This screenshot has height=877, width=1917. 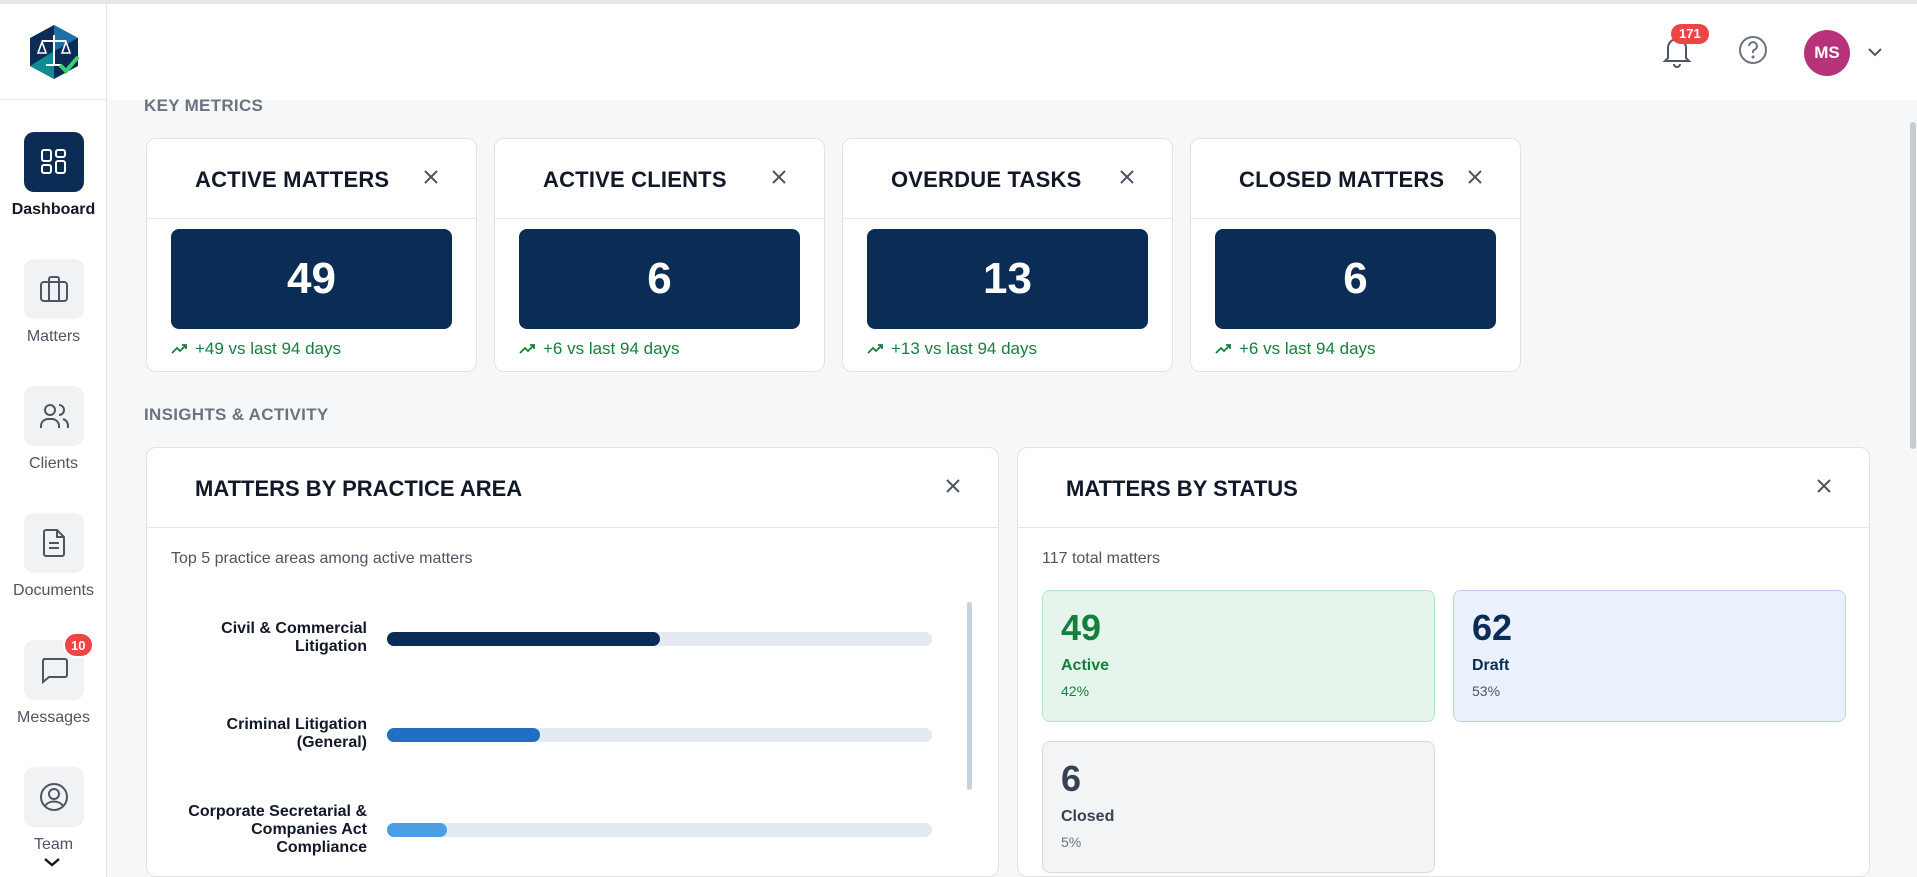 What do you see at coordinates (53, 289) in the screenshot?
I see `briefcase-icon` at bounding box center [53, 289].